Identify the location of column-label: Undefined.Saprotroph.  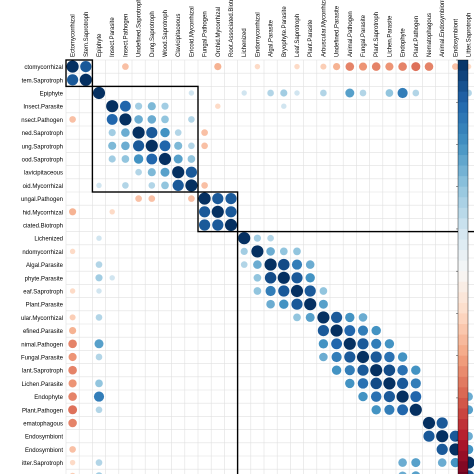
(140, 28).